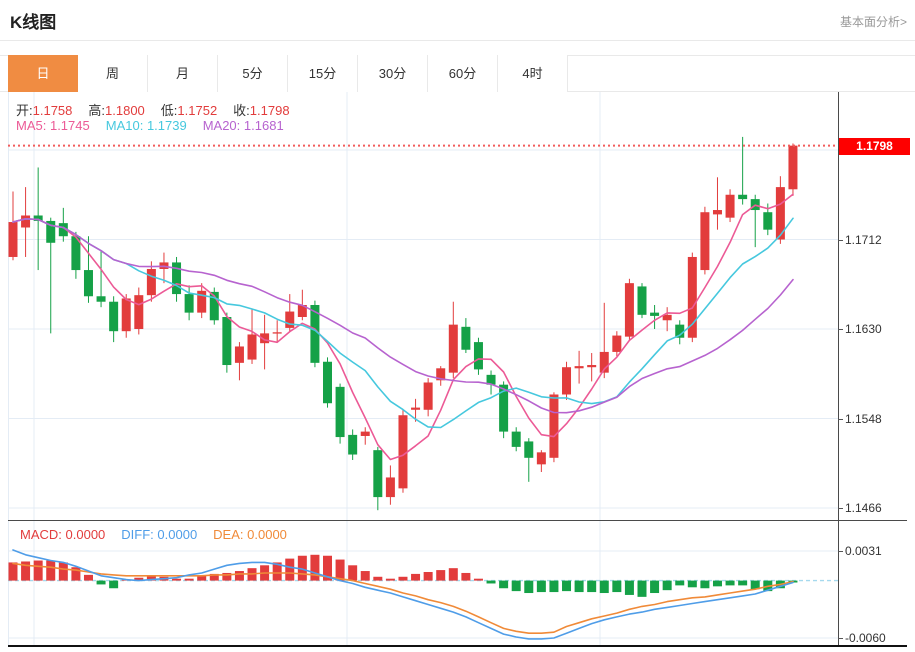  I want to click on tab-5分: 5分, so click(253, 73).